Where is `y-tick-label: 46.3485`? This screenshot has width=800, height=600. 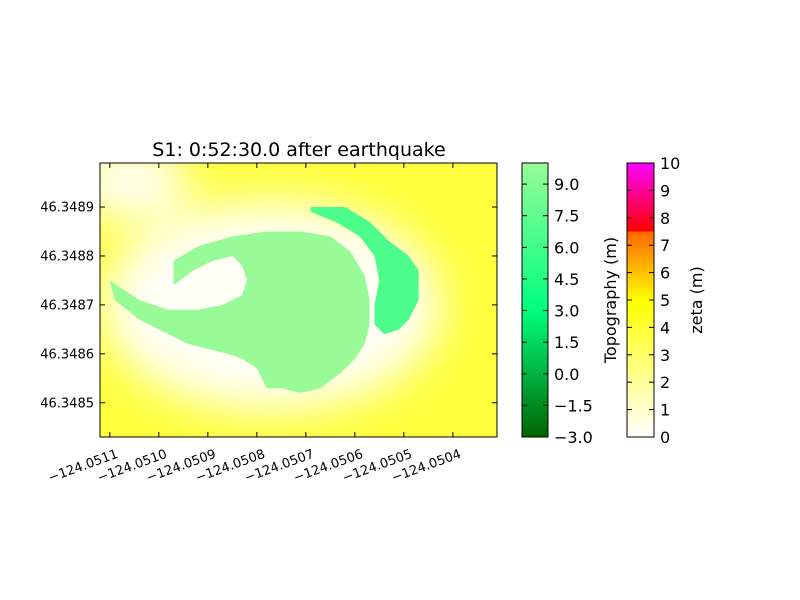 y-tick-label: 46.3485 is located at coordinates (67, 403).